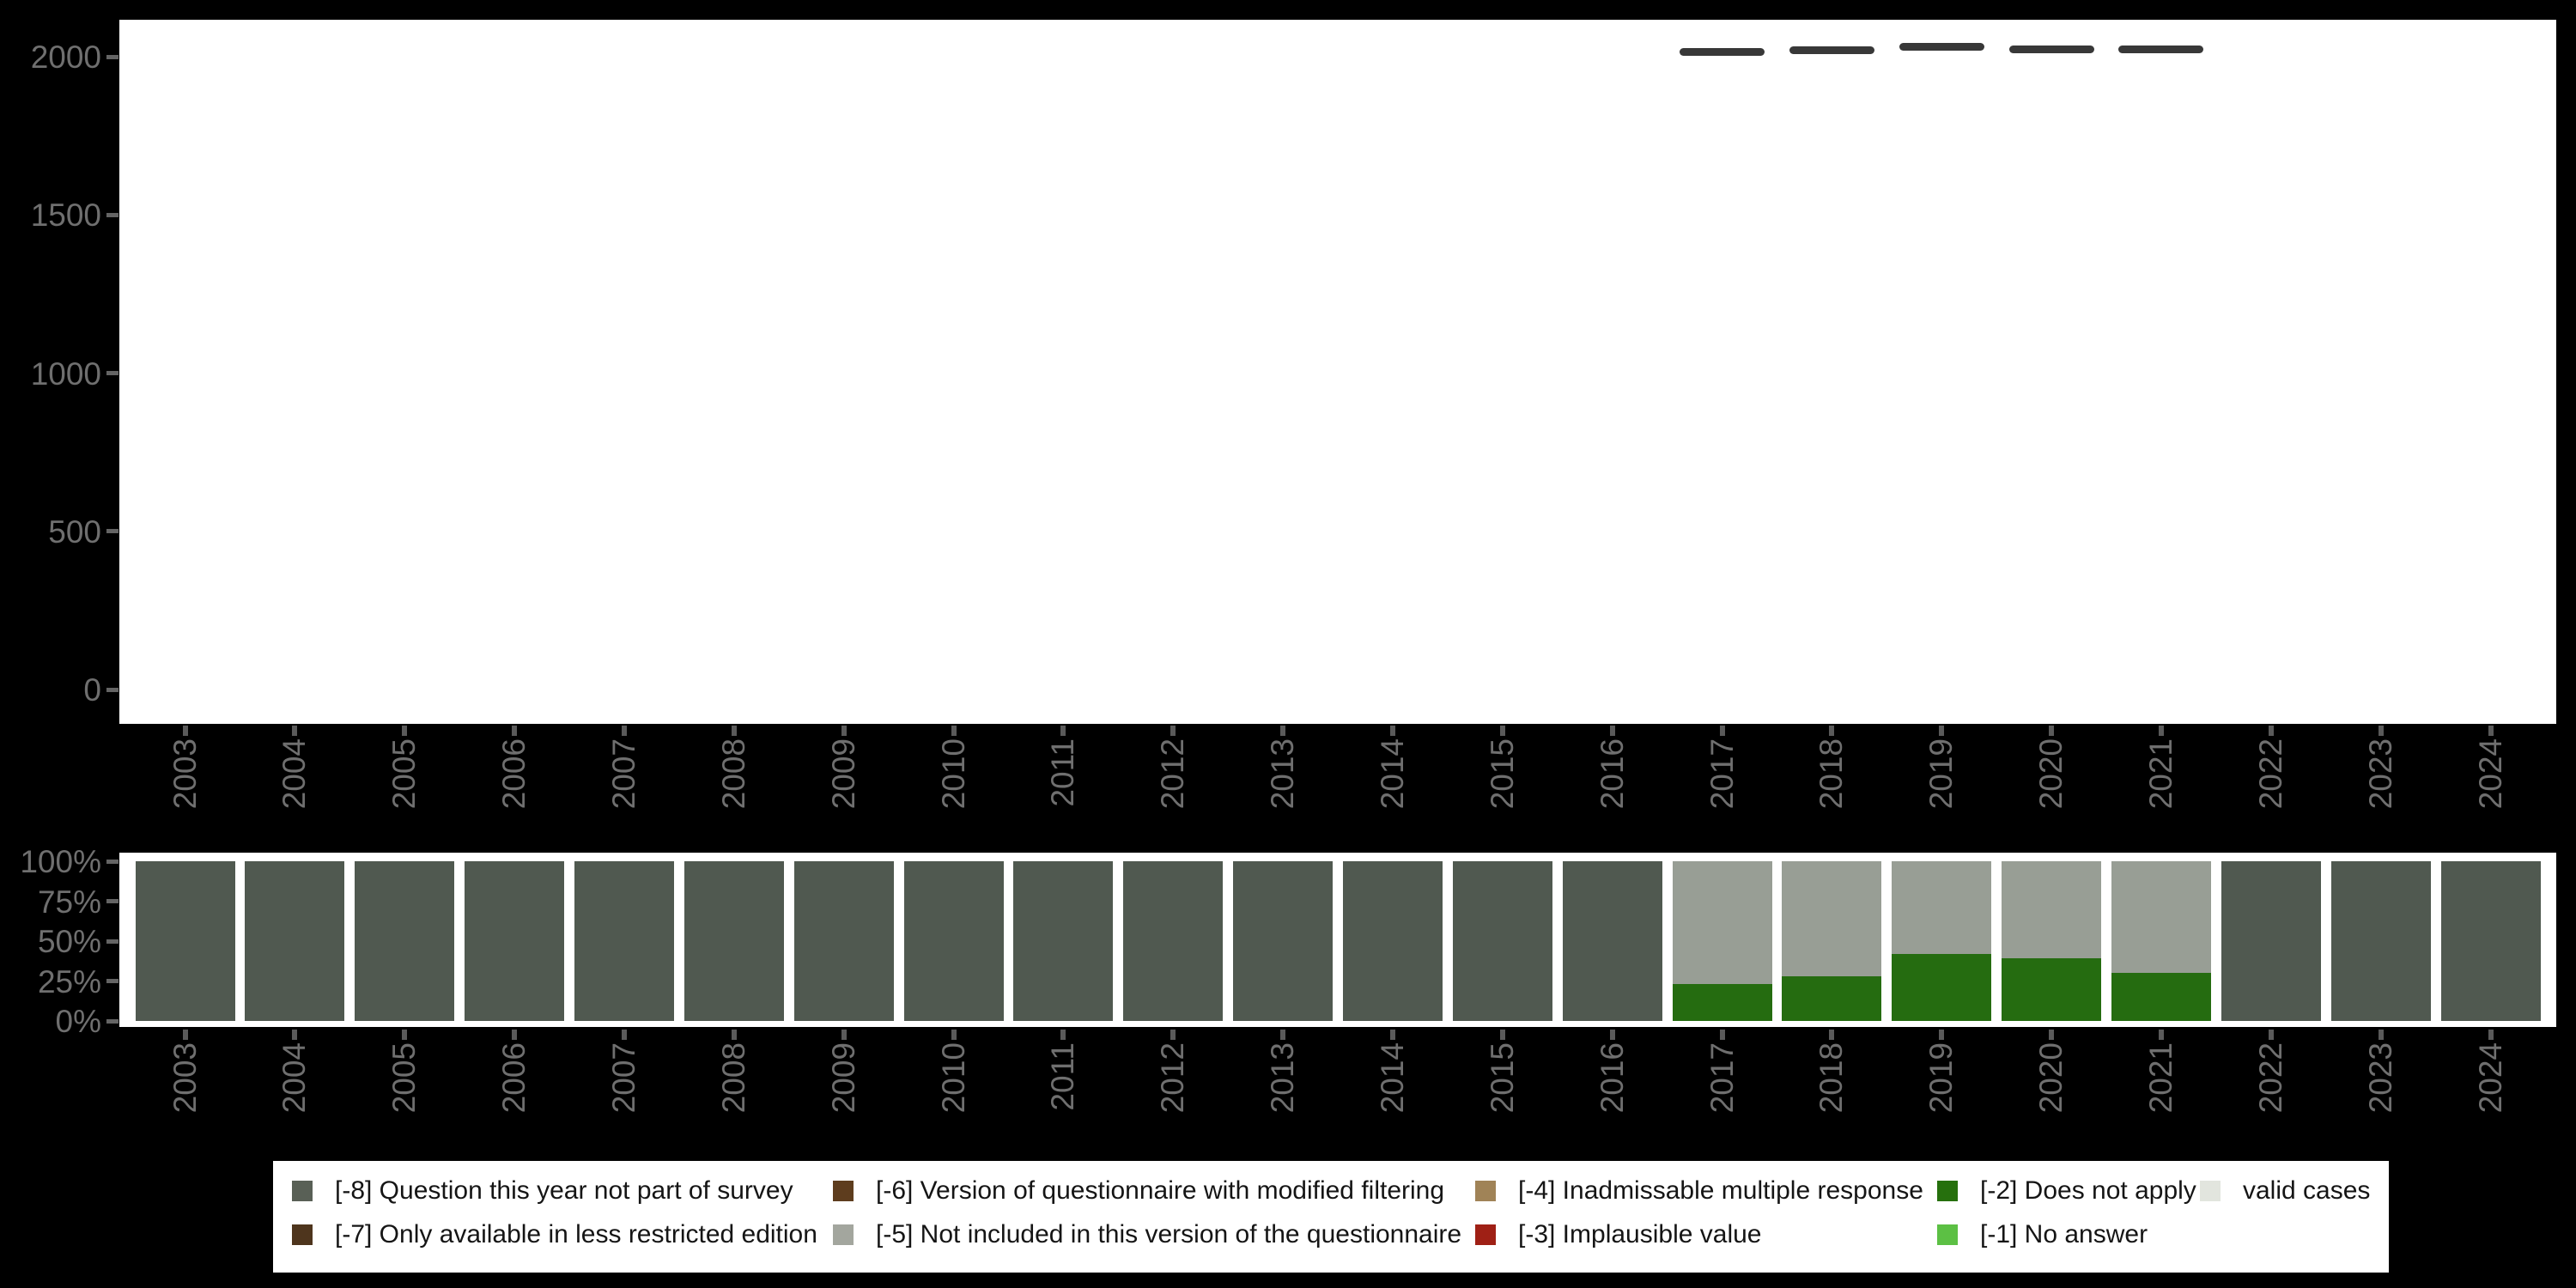 The width and height of the screenshot is (2576, 1288). I want to click on legend-label: valid cases, so click(2307, 1191).